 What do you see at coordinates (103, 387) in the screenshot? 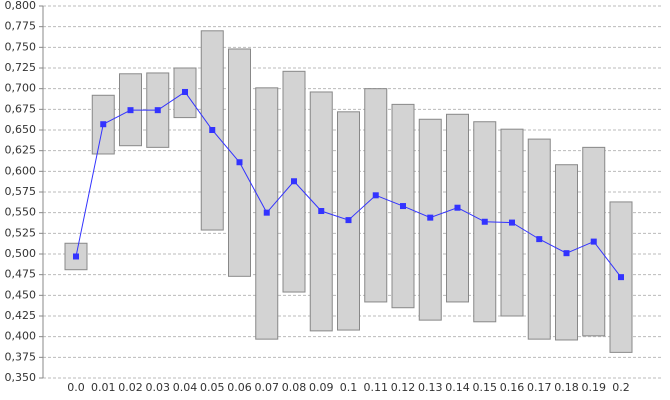
I see `x-tick-label: 0.01` at bounding box center [103, 387].